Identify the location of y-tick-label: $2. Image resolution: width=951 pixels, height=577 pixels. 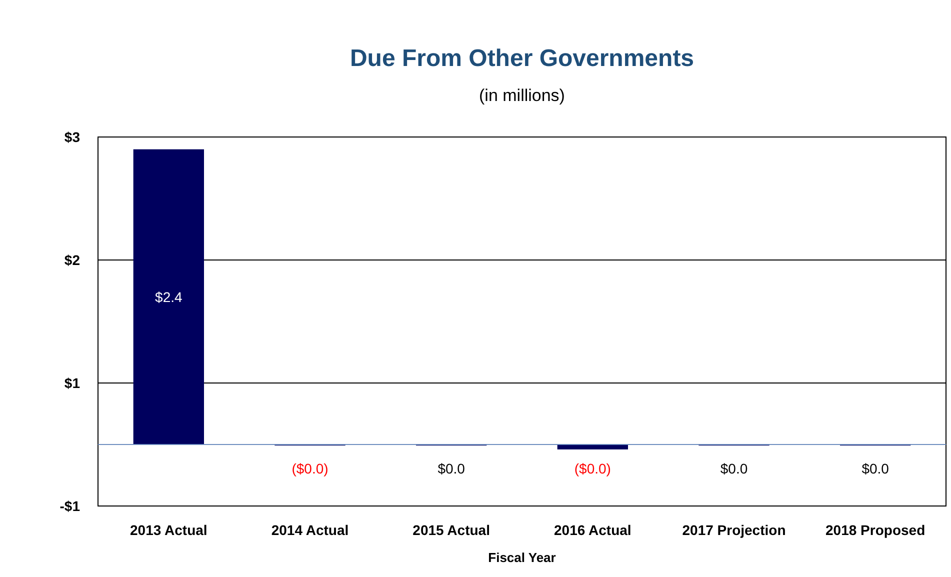
(72, 260).